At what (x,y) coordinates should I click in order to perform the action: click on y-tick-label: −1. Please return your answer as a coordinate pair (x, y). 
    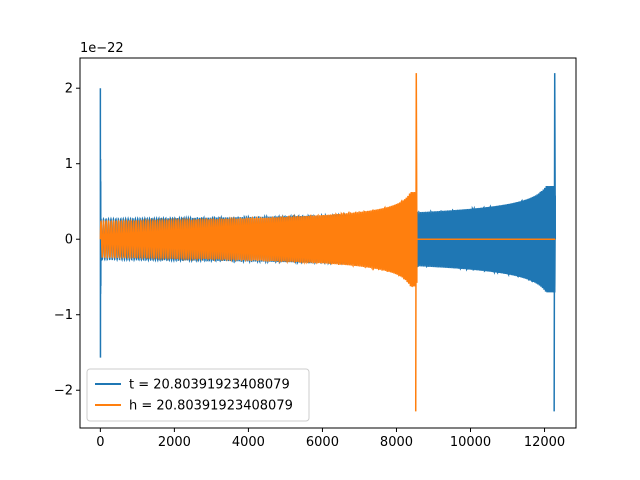
    Looking at the image, I should click on (63, 315).